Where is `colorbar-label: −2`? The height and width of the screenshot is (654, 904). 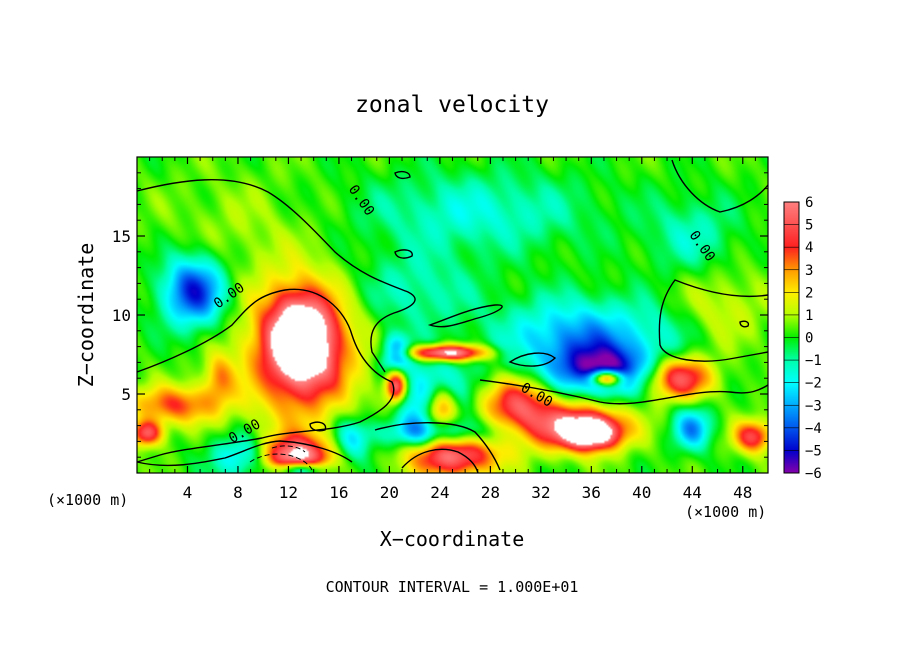
colorbar-label: −2 is located at coordinates (813, 384).